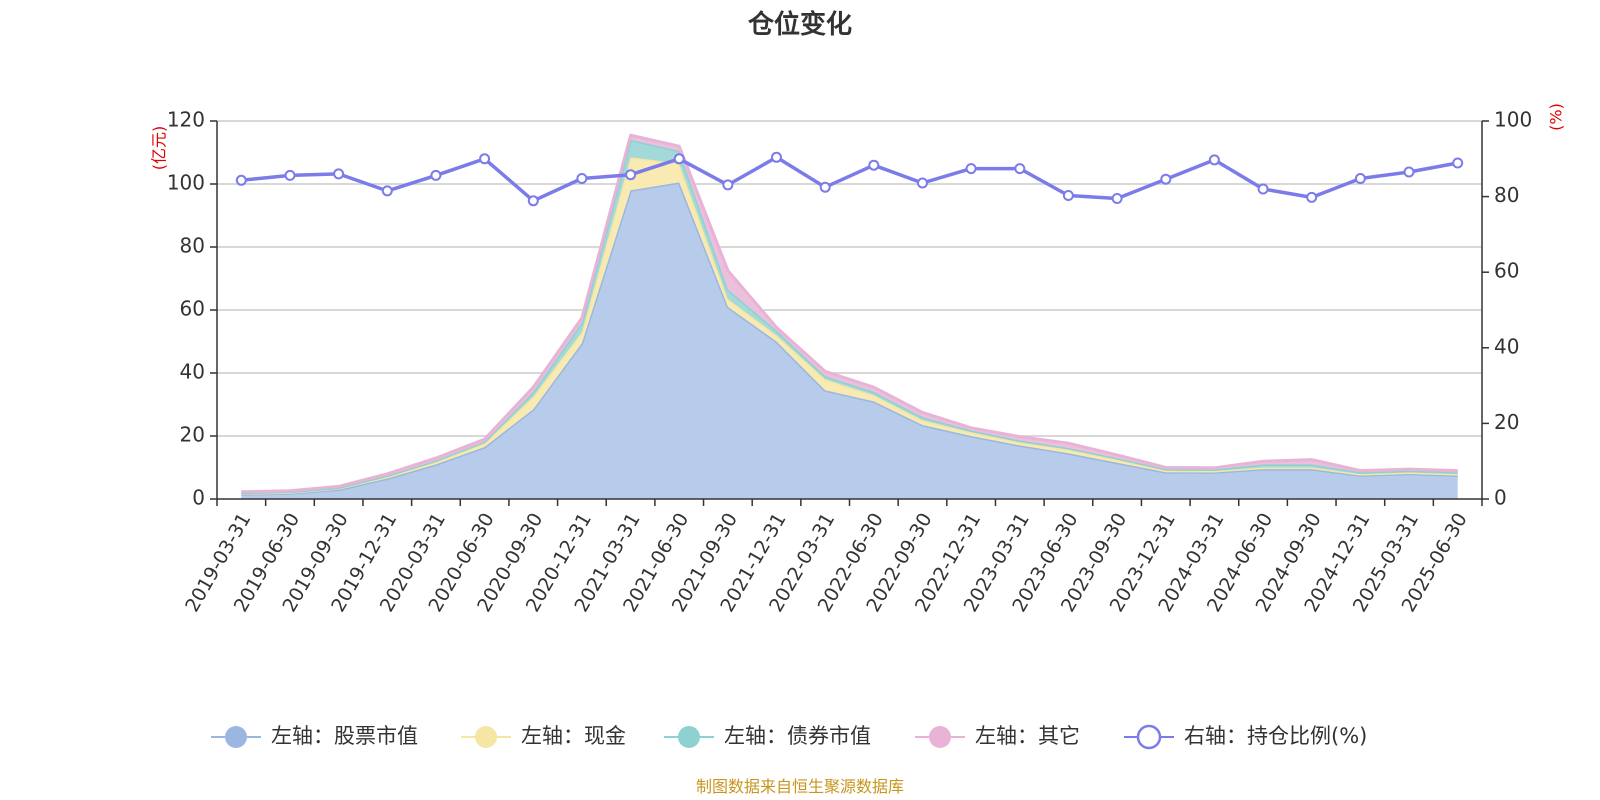 The width and height of the screenshot is (1600, 800). What do you see at coordinates (799, 24) in the screenshot?
I see `chart-title: 仓位变化` at bounding box center [799, 24].